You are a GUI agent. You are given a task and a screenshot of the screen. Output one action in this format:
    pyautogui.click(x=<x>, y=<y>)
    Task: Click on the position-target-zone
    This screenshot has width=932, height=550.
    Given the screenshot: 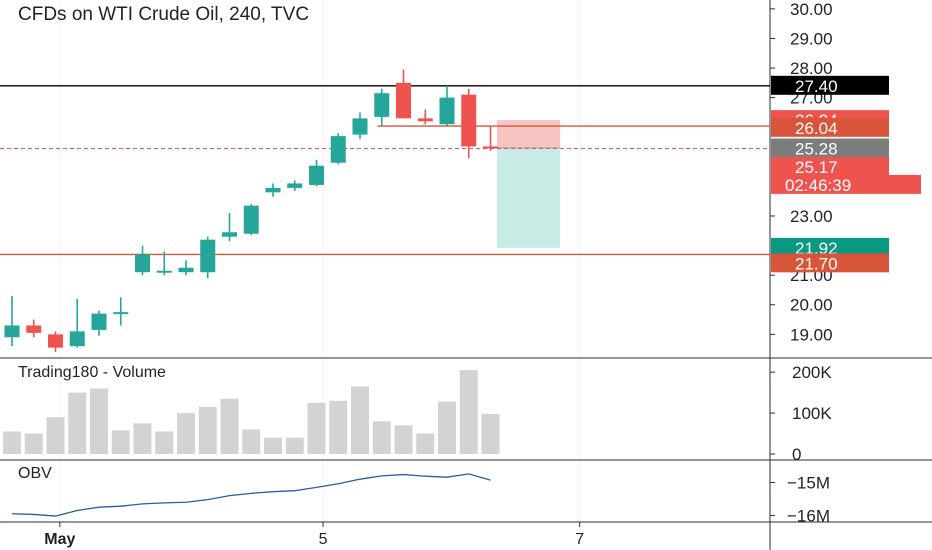 What is the action you would take?
    pyautogui.click(x=529, y=197)
    